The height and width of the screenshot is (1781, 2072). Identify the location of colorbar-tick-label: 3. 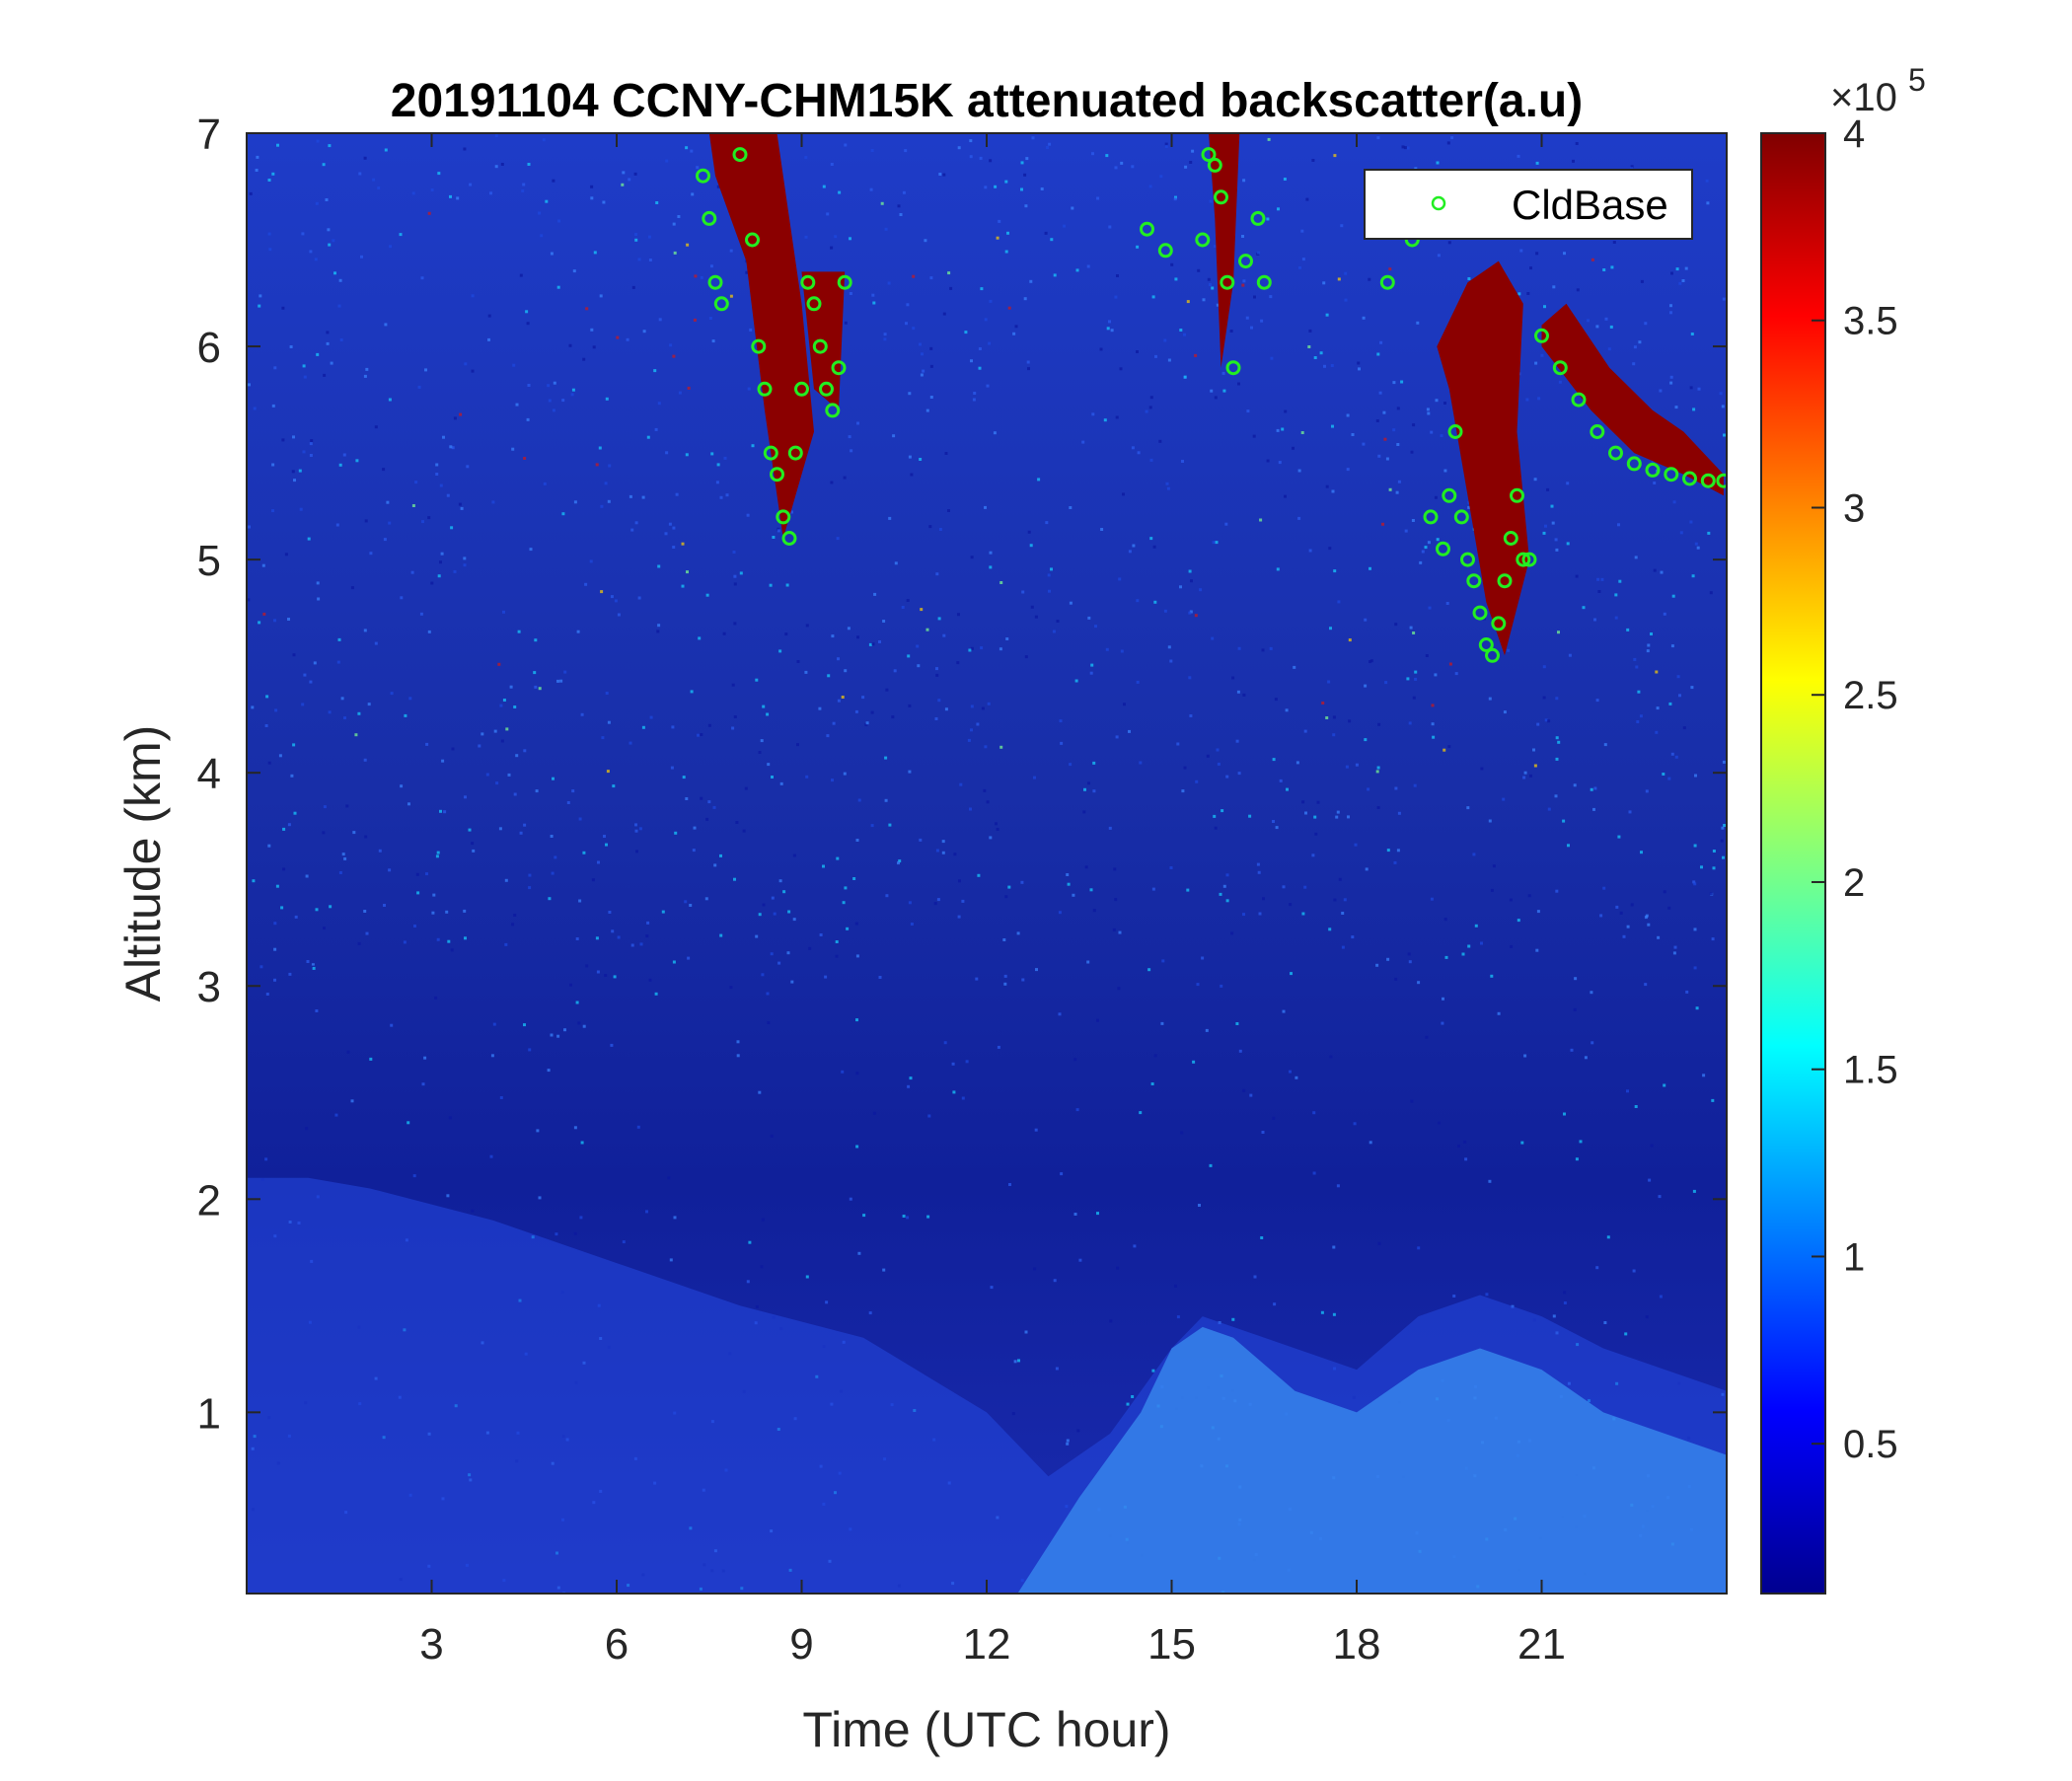
(1854, 508).